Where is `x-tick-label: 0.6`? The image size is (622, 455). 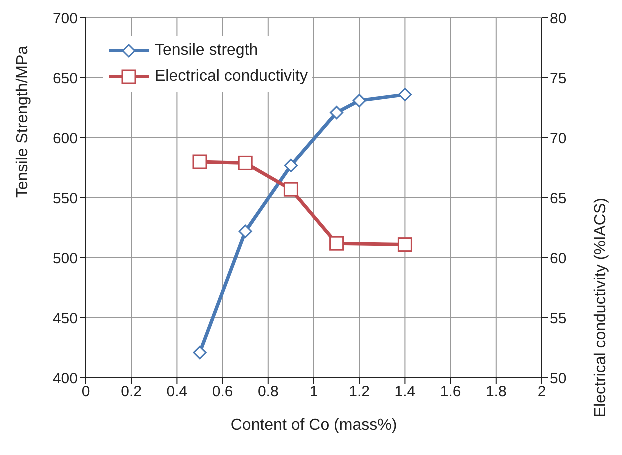
x-tick-label: 0.6 is located at coordinates (223, 392).